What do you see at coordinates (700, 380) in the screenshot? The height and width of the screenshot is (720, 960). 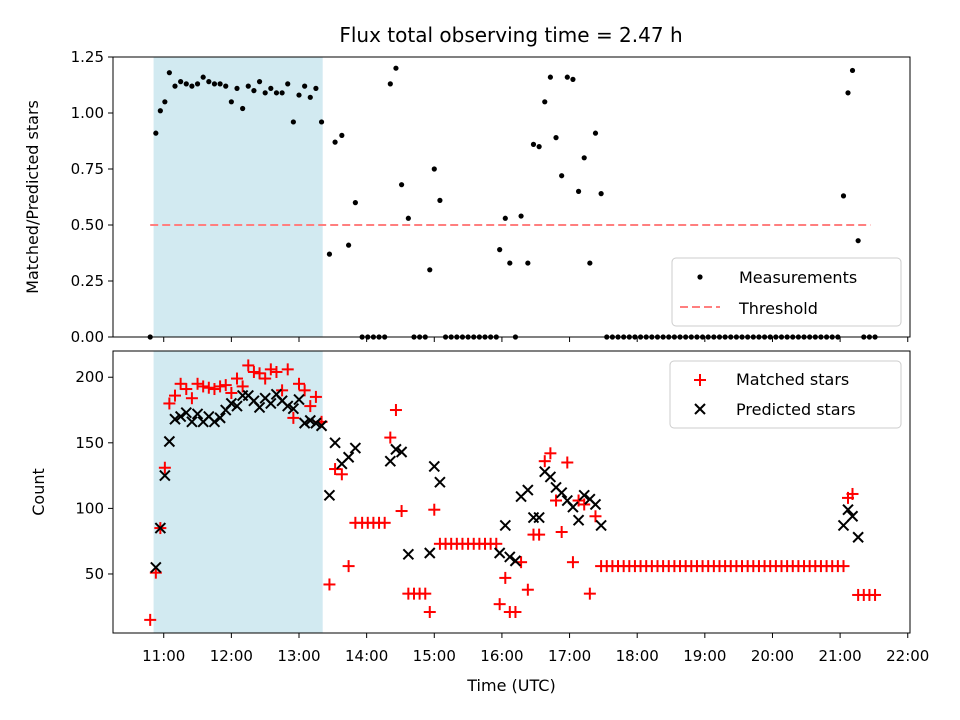 I see `matched-stars-legend-marker` at bounding box center [700, 380].